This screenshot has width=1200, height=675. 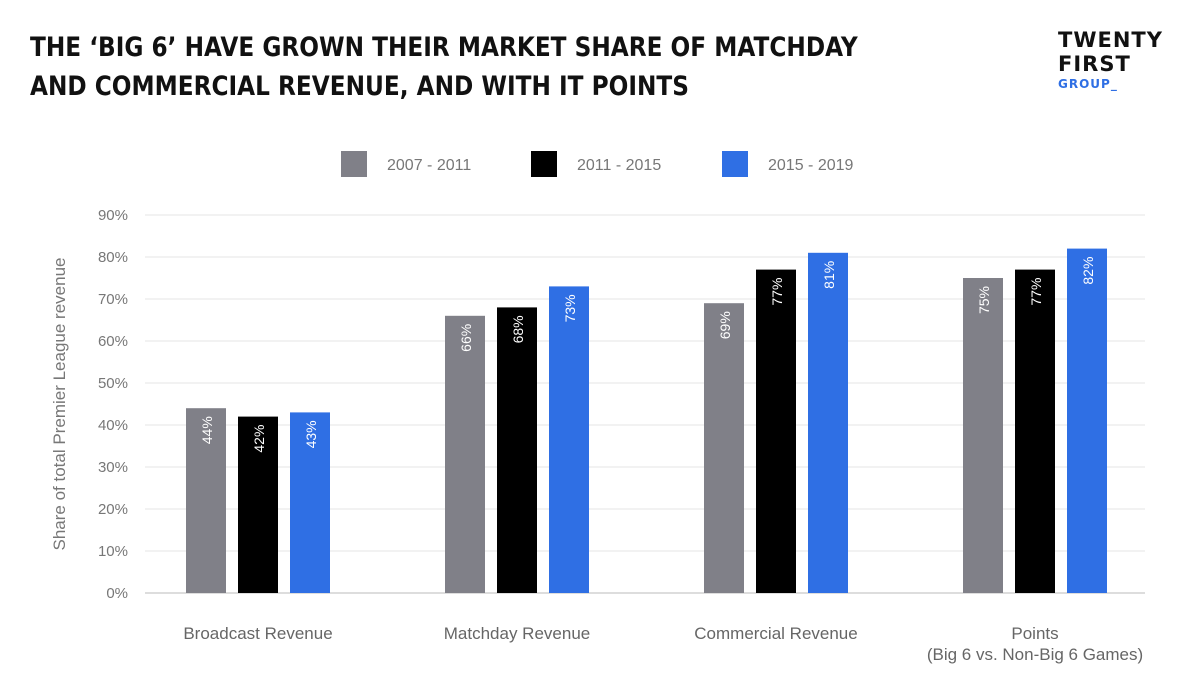 I want to click on legend-label: 2007 - 2011, so click(x=429, y=165).